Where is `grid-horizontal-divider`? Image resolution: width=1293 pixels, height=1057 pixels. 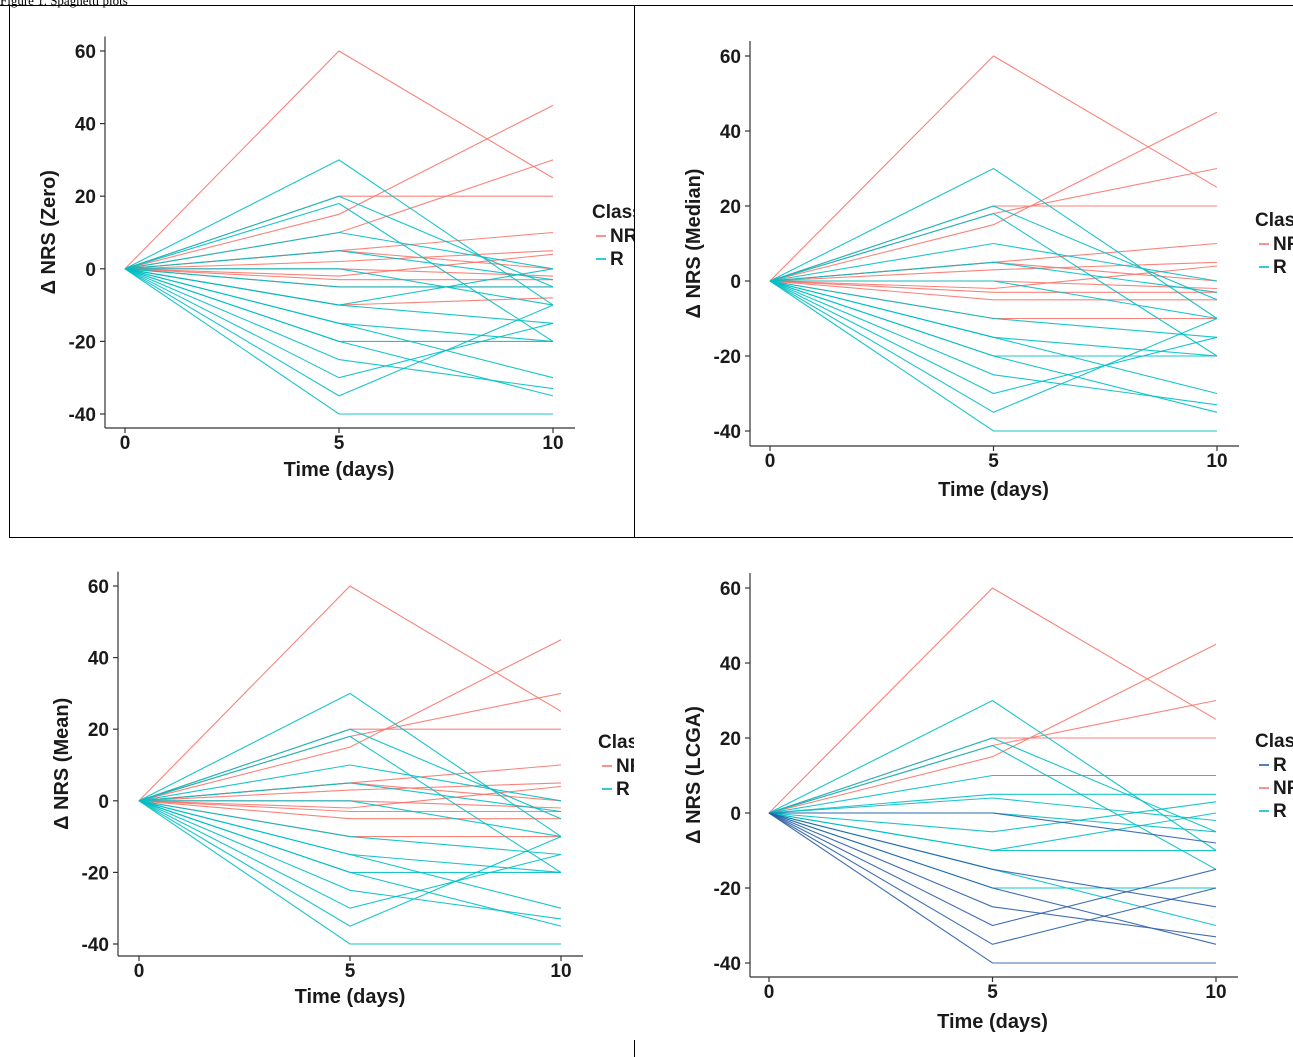 grid-horizontal-divider is located at coordinates (651, 537).